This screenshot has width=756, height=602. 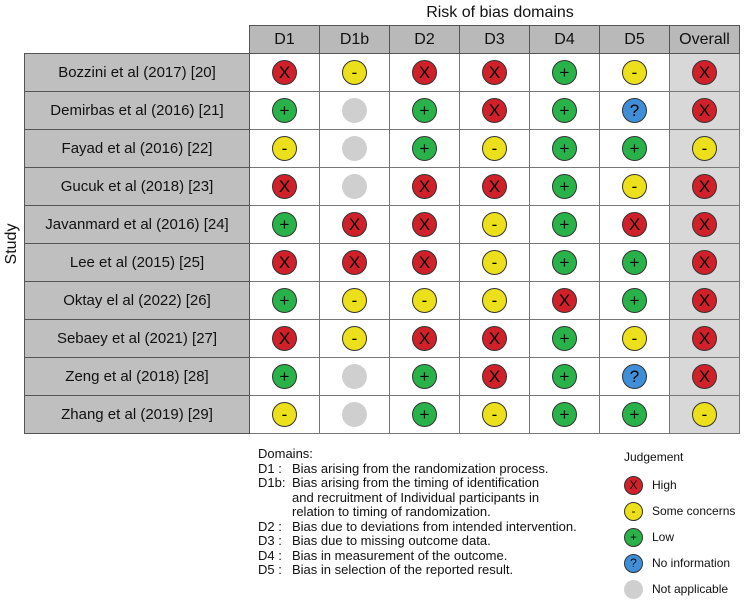 I want to click on cell-d2: -, so click(x=424, y=300).